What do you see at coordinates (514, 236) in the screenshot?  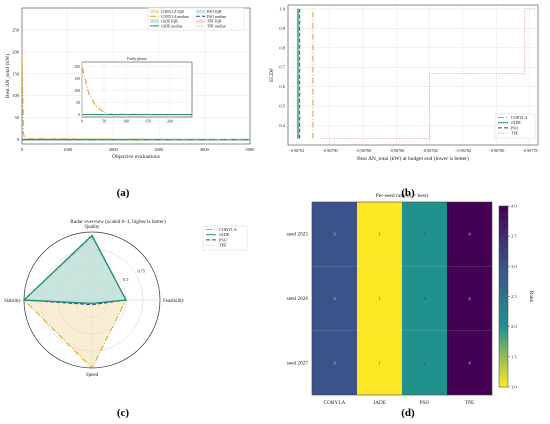 I see `panel-d-colorbar-tick-label: 3.5` at bounding box center [514, 236].